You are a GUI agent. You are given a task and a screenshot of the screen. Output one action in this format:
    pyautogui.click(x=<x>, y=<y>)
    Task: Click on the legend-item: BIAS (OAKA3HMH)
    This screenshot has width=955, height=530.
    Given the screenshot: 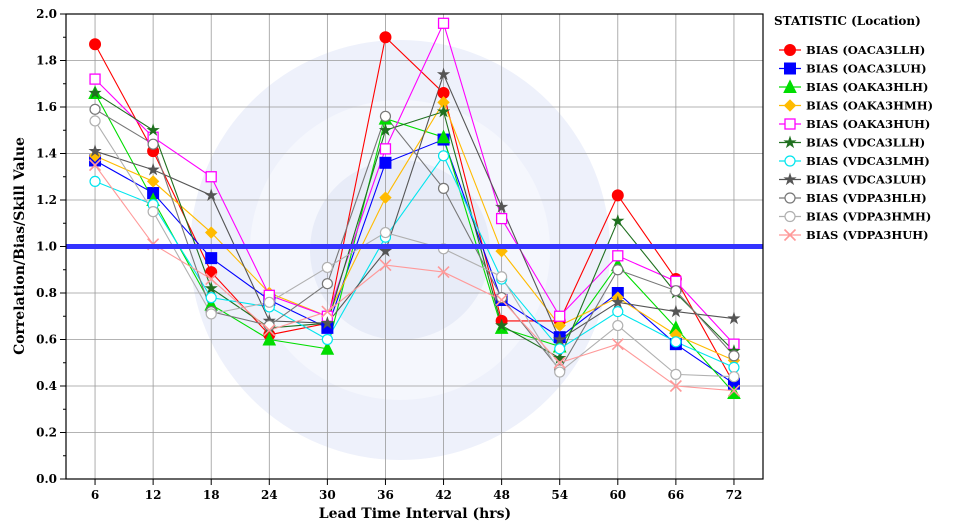 What is the action you would take?
    pyautogui.click(x=856, y=106)
    